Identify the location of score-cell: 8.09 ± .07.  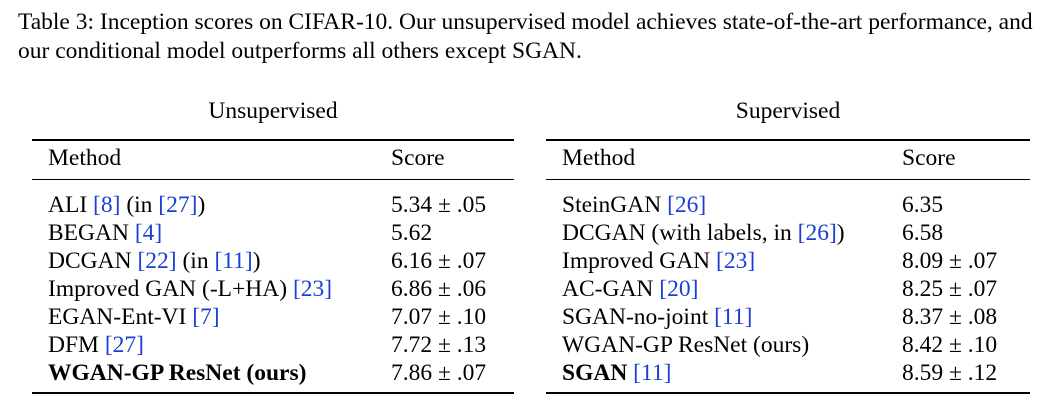
(950, 261).